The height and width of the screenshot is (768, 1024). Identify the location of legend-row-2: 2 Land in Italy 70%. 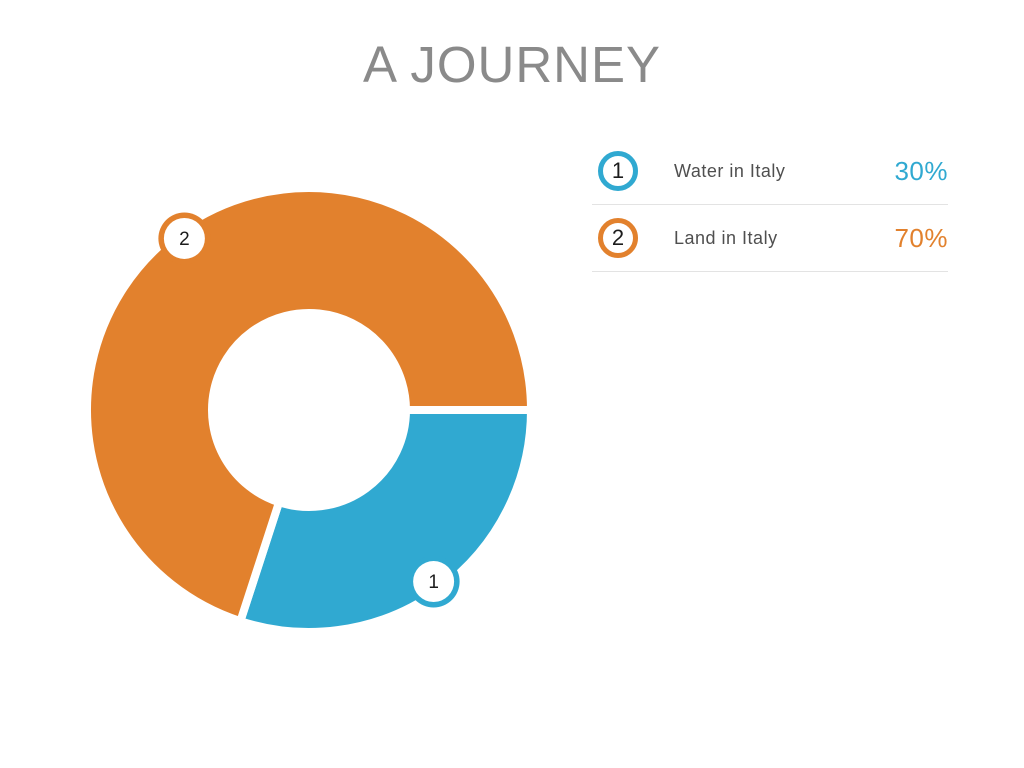
(770, 238).